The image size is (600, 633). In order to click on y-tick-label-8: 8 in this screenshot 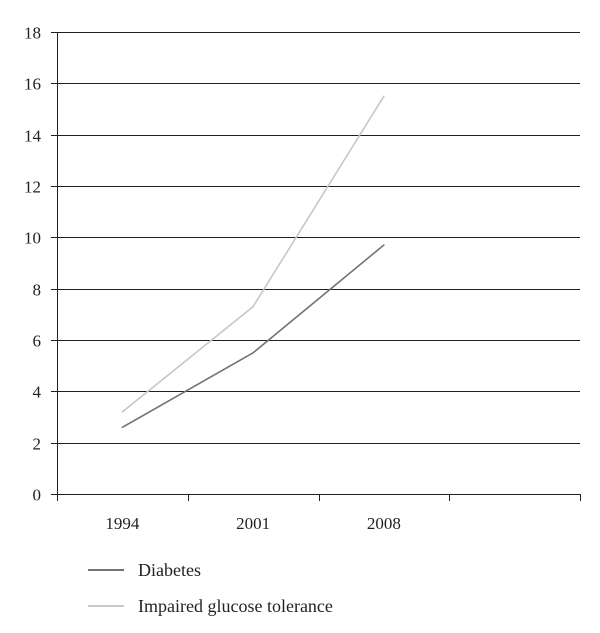, I will do `click(37, 290)`.